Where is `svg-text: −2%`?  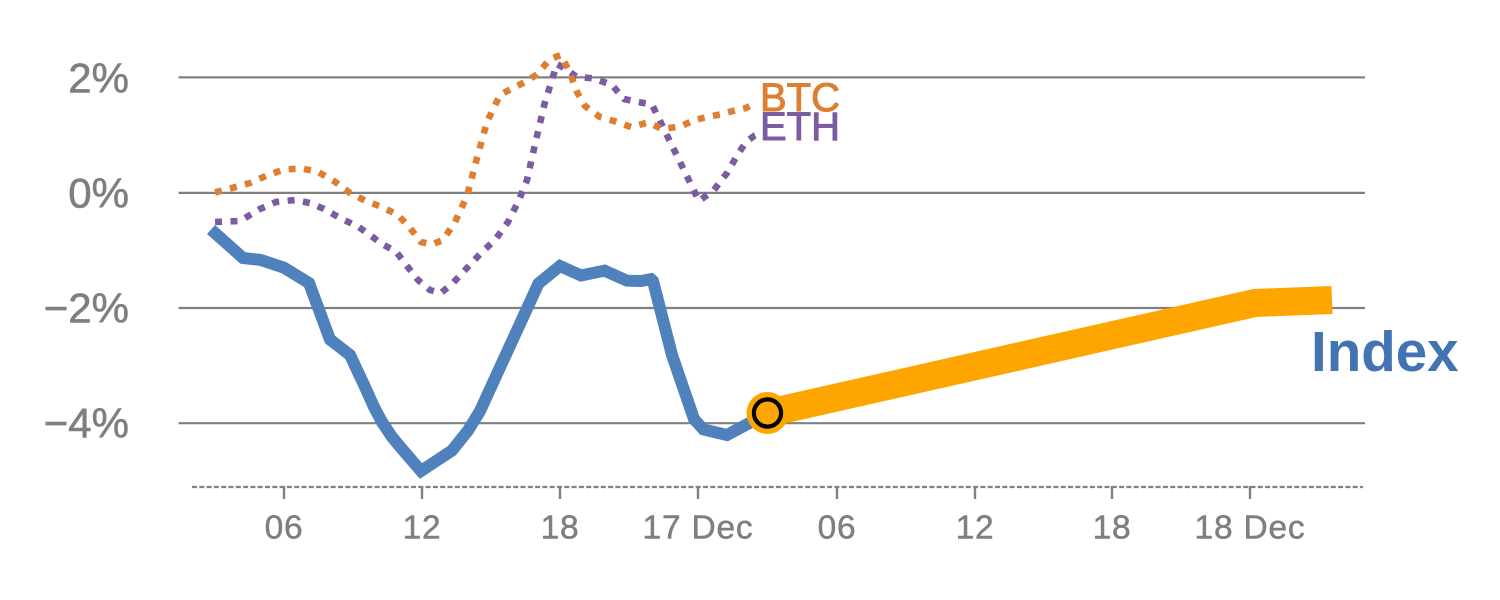
svg-text: −2% is located at coordinates (86, 308).